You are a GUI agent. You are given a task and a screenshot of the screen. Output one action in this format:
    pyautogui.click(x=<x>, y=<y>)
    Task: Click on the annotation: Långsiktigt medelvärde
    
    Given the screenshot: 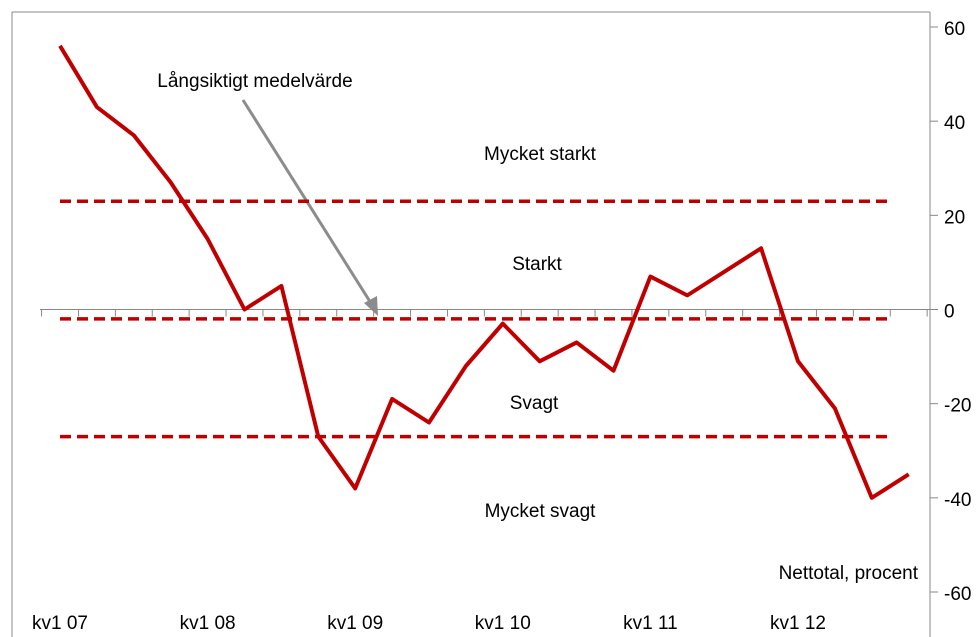 What is the action you would take?
    pyautogui.click(x=254, y=81)
    